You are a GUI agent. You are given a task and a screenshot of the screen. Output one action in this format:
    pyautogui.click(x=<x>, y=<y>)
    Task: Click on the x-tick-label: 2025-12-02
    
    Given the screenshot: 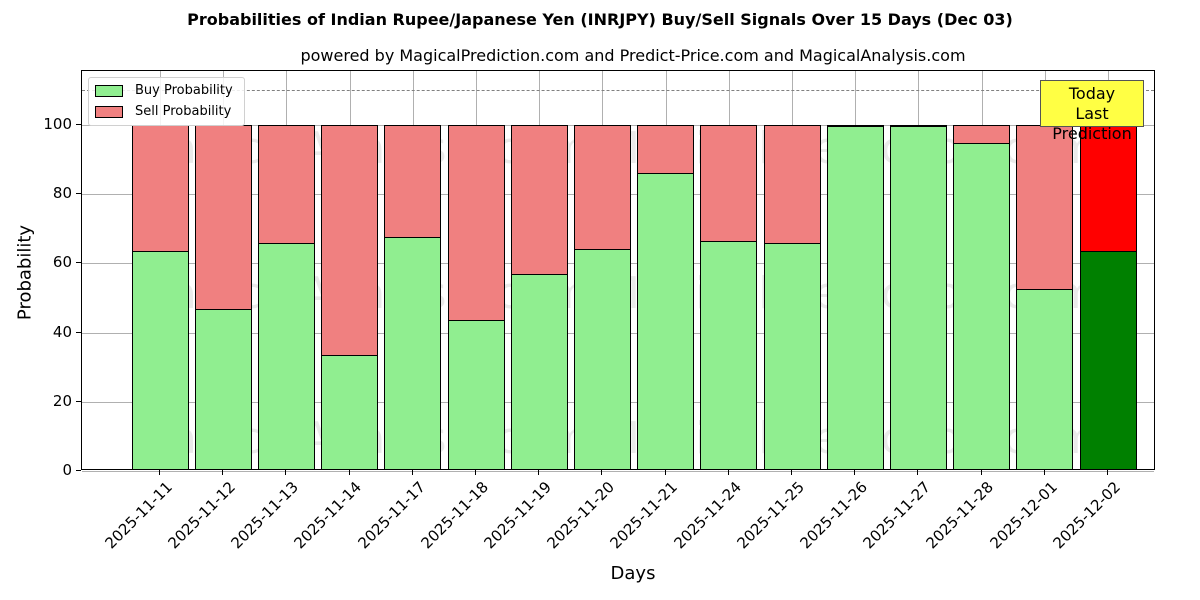 What is the action you would take?
    pyautogui.click(x=1086, y=515)
    